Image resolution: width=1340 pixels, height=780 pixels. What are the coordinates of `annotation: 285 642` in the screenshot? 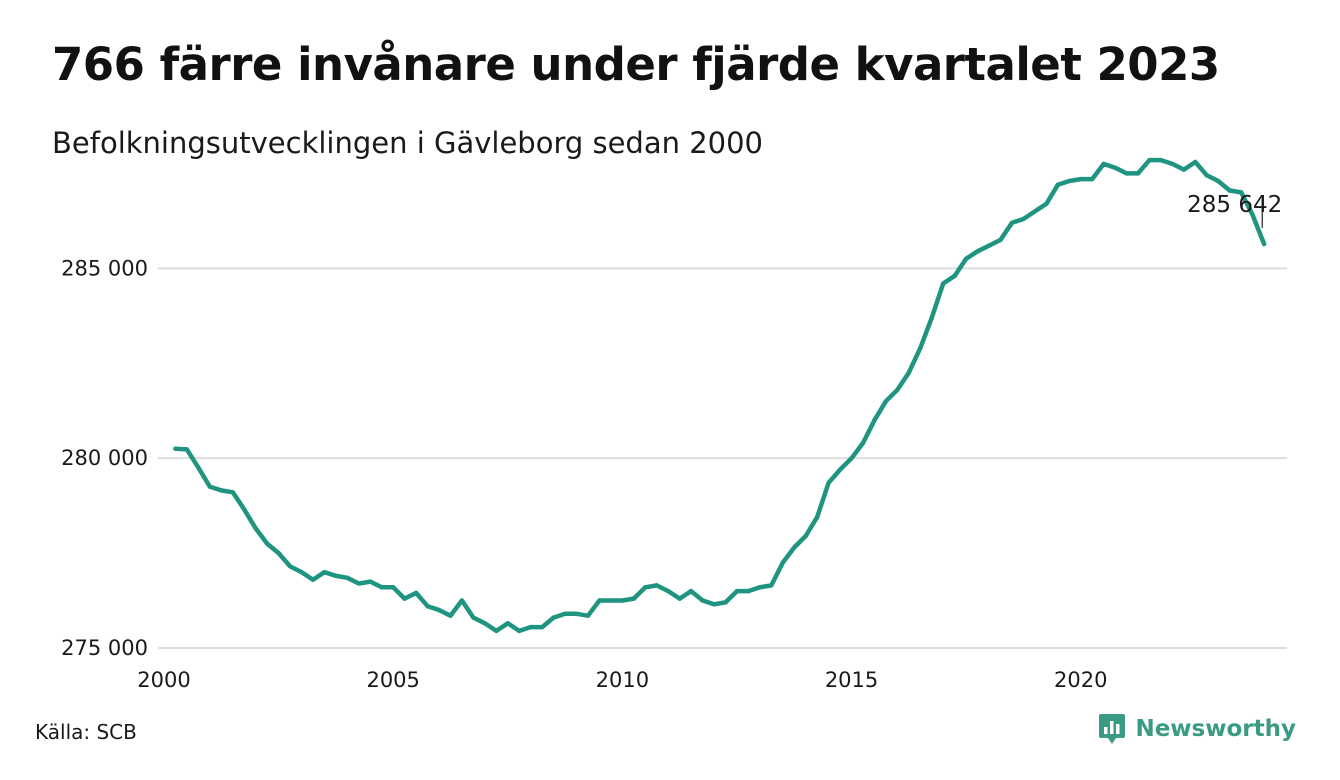 It's located at (1234, 210).